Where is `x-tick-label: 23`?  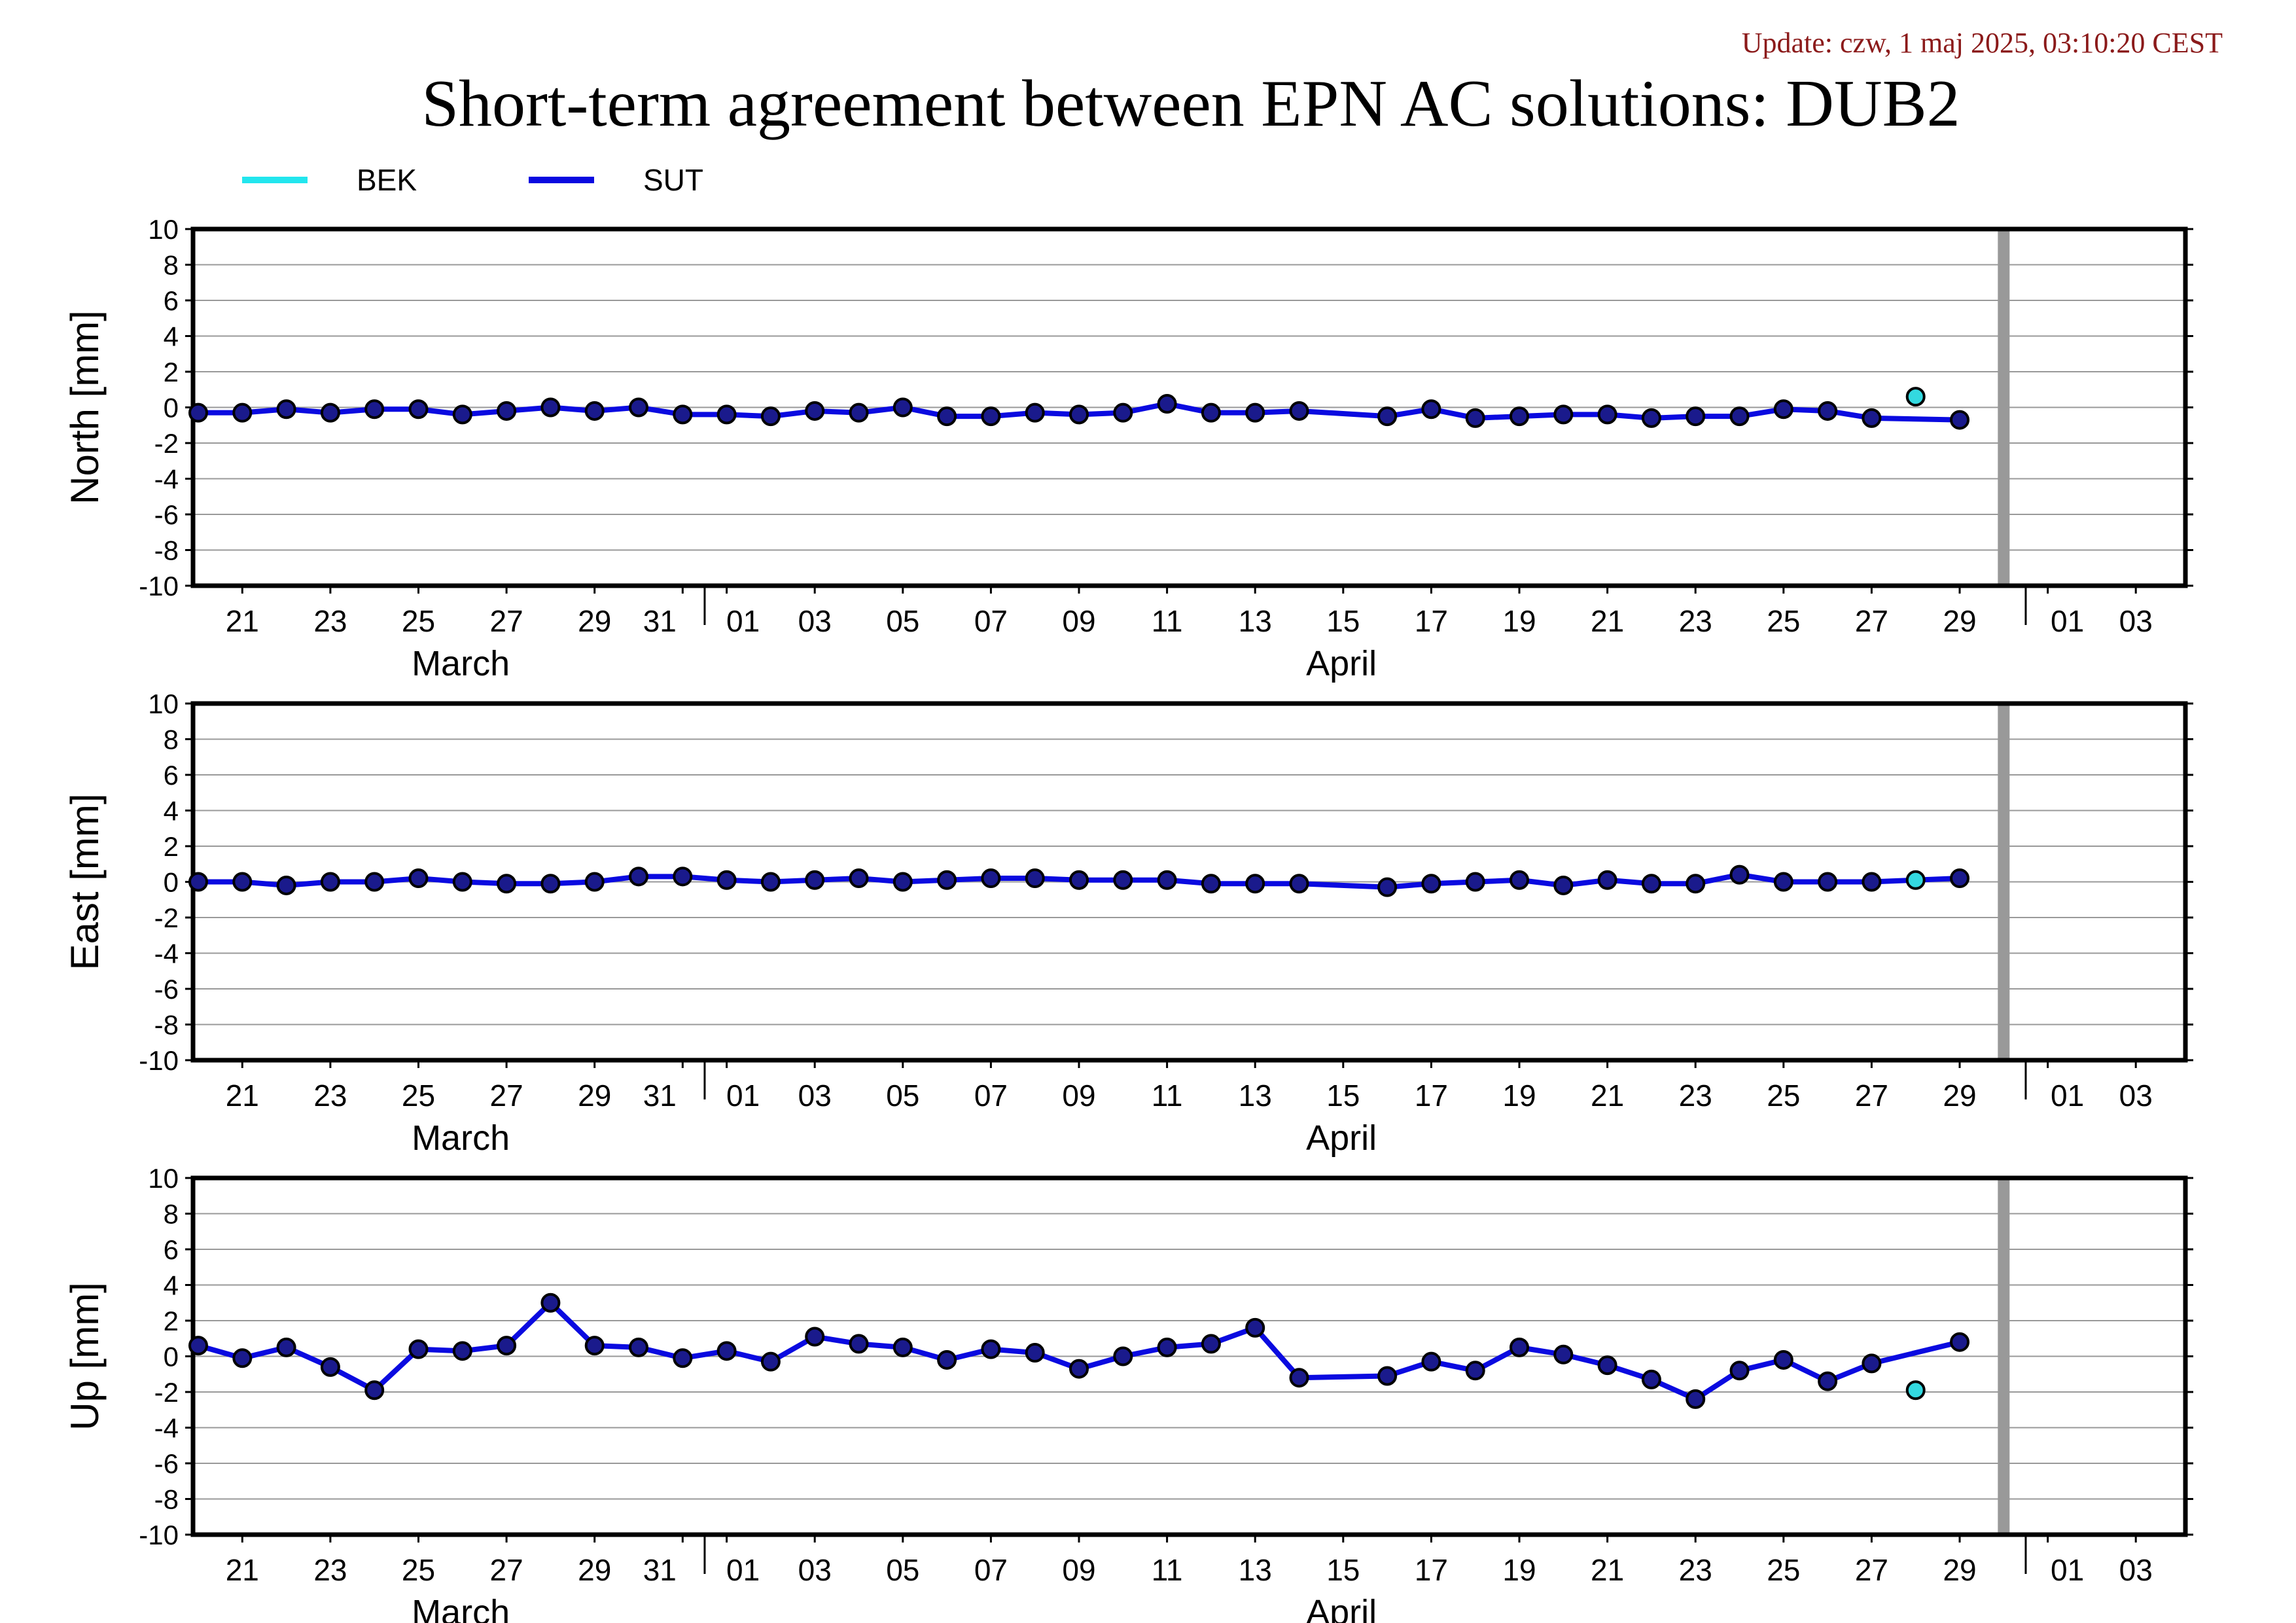
x-tick-label: 23 is located at coordinates (330, 621).